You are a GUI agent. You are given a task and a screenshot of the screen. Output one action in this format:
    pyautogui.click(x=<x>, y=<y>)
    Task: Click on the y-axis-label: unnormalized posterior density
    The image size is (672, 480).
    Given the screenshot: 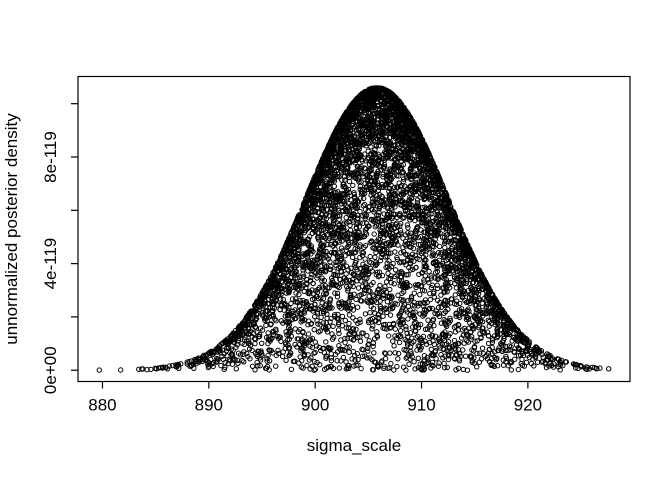 What is the action you would take?
    pyautogui.click(x=11, y=229)
    